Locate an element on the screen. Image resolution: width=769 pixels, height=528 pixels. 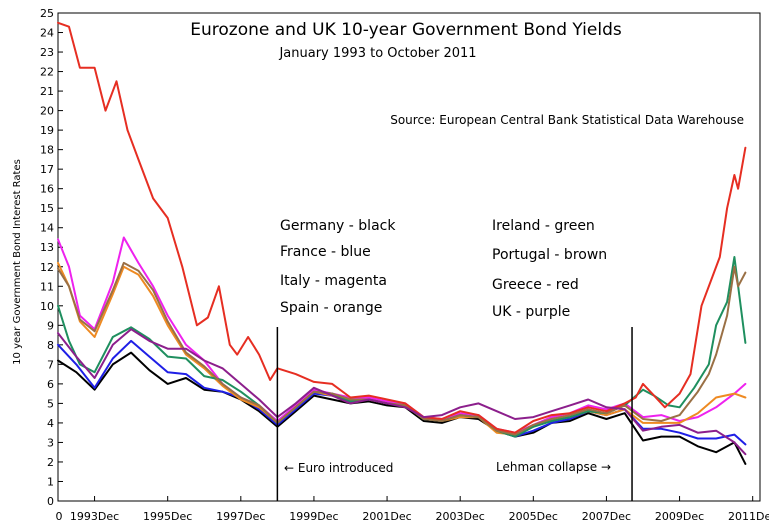
y-tick-label: 23 is located at coordinates (47, 52).